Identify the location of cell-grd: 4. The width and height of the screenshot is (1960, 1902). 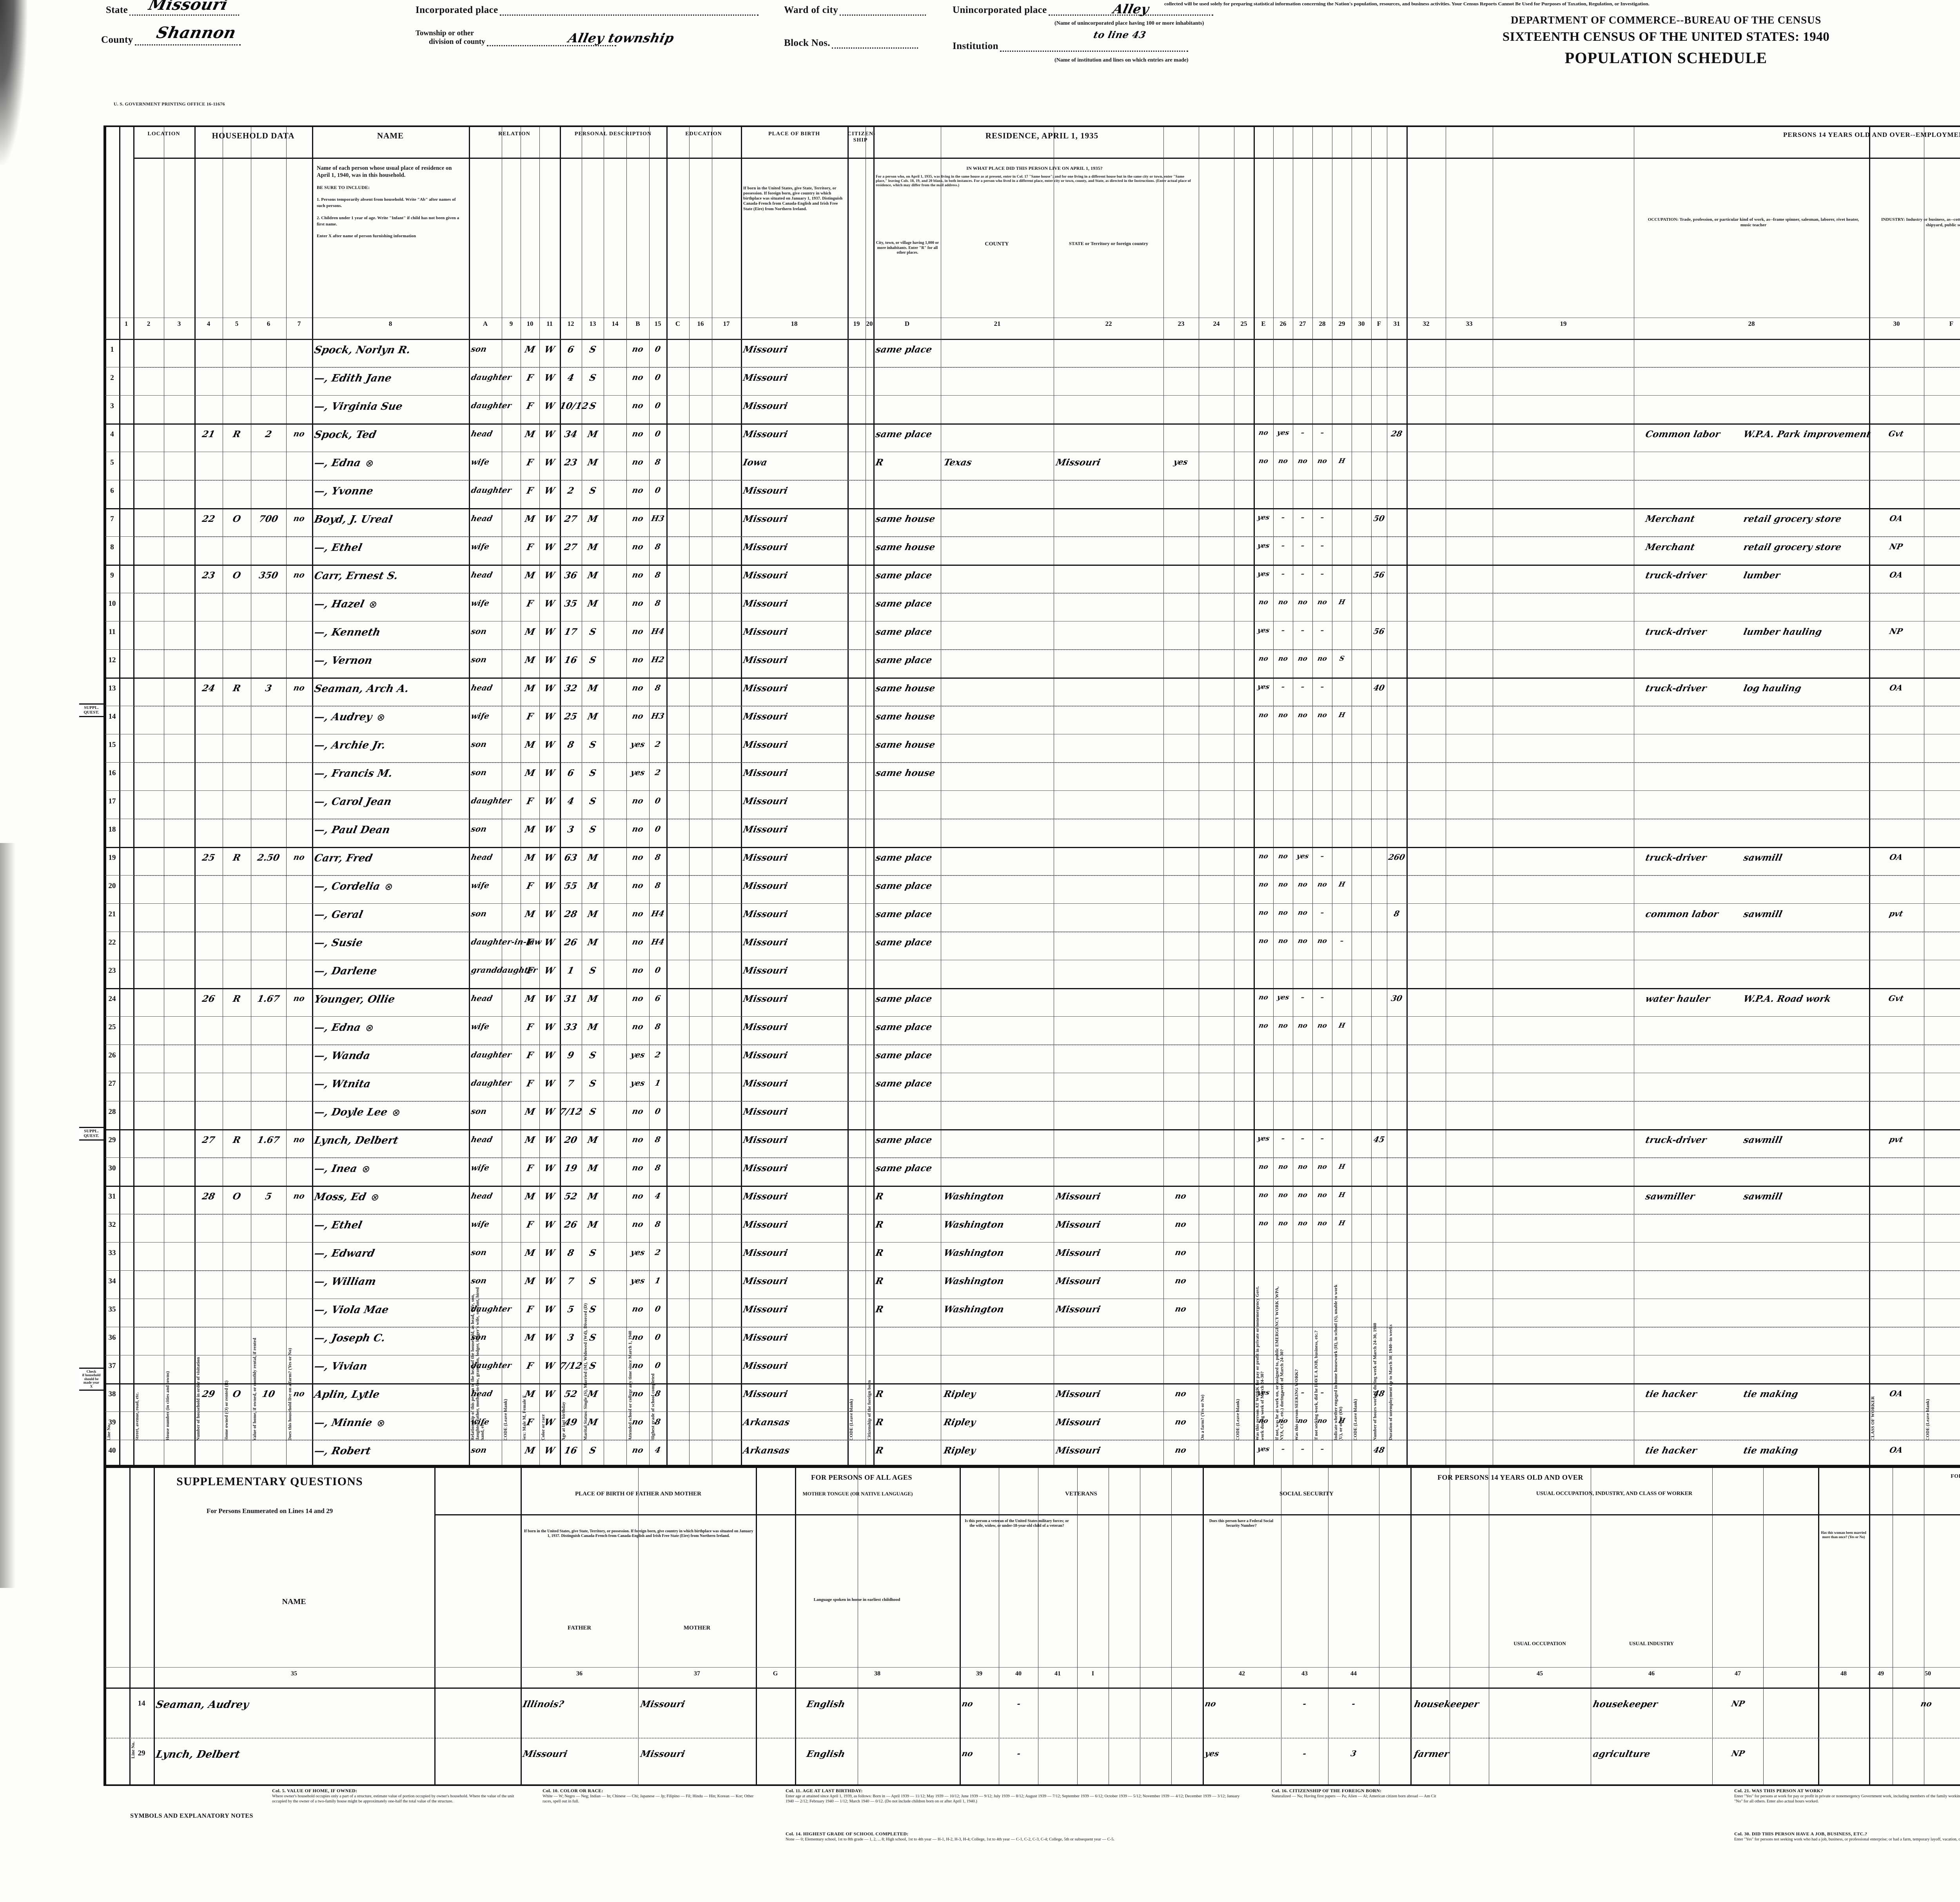
(658, 1196).